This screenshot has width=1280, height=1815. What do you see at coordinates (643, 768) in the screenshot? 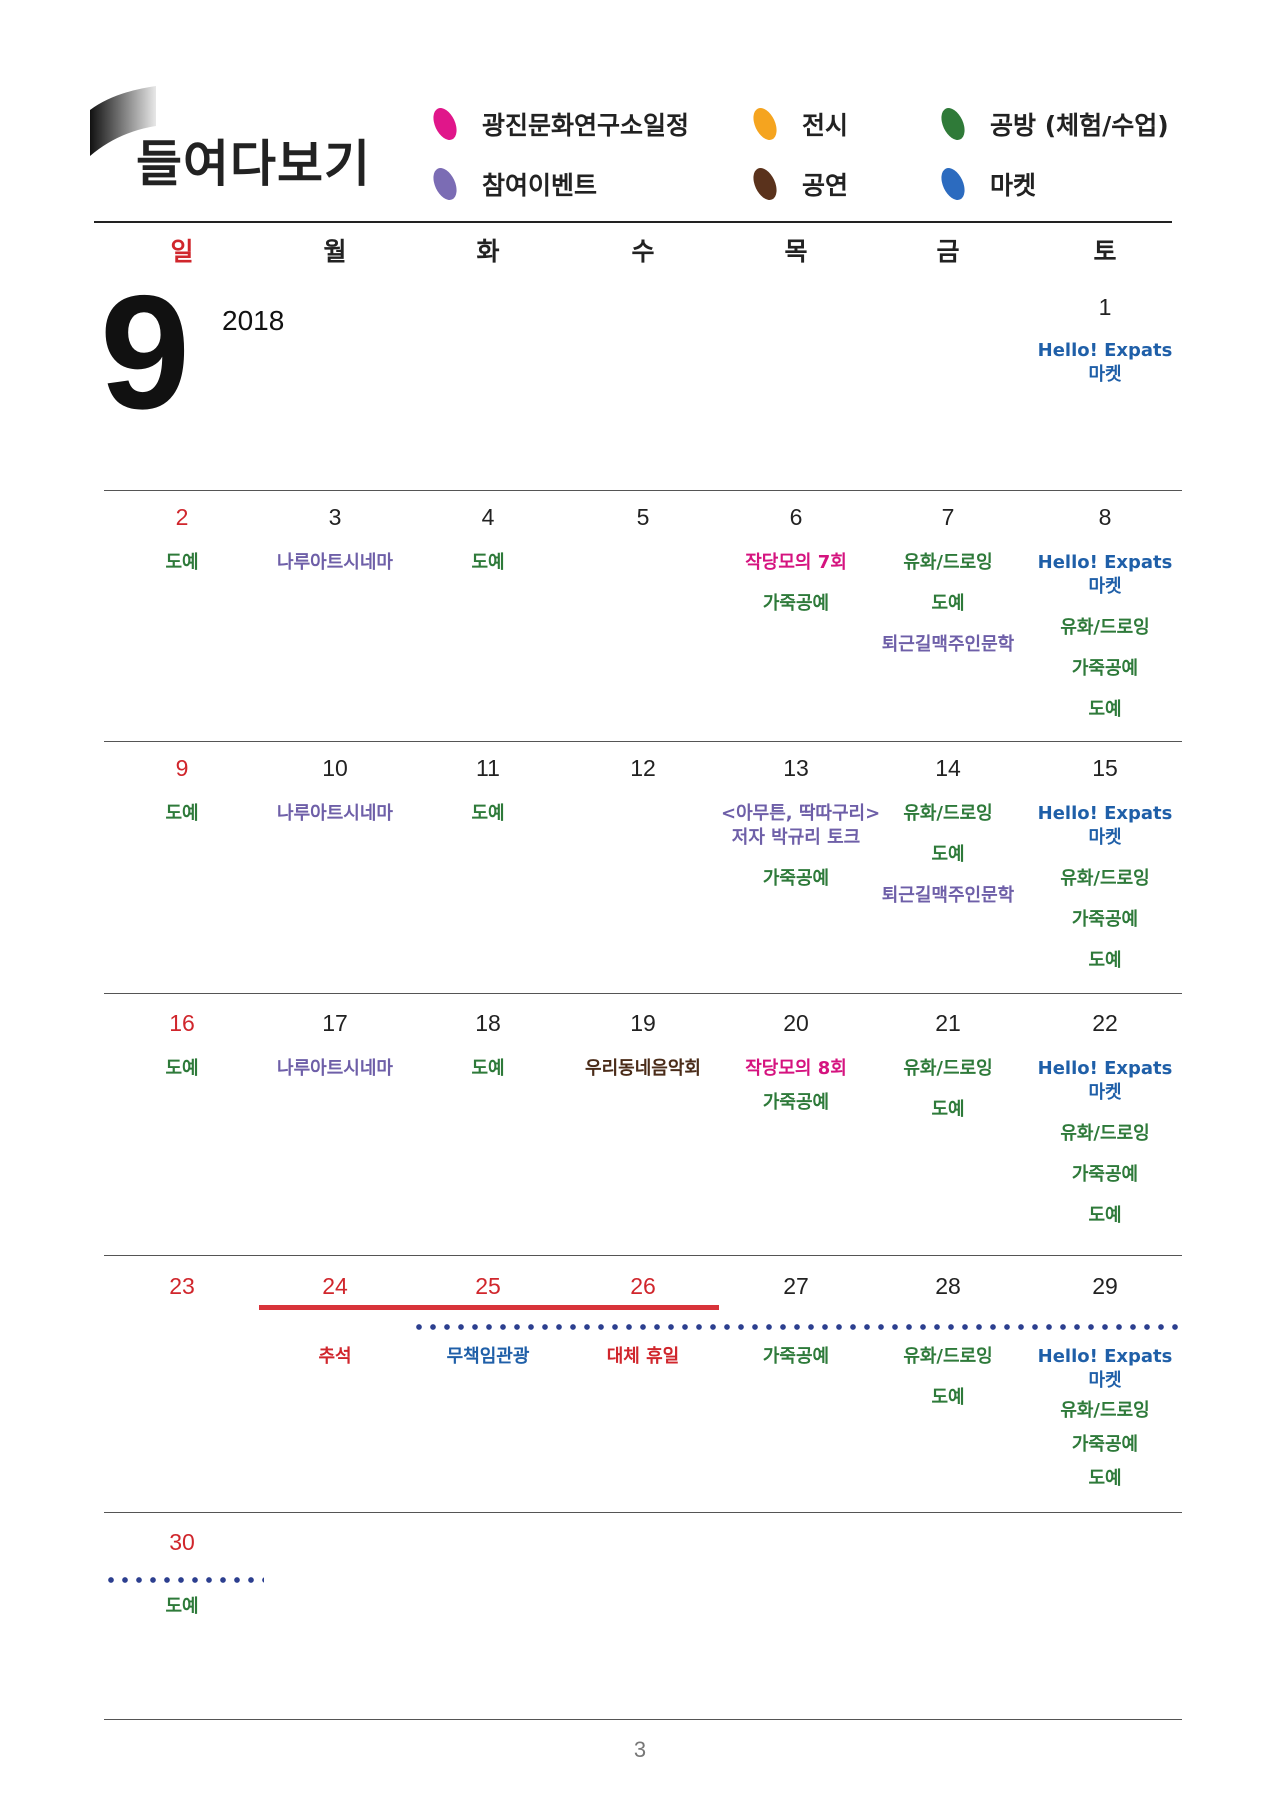
I see `day-number: 12` at bounding box center [643, 768].